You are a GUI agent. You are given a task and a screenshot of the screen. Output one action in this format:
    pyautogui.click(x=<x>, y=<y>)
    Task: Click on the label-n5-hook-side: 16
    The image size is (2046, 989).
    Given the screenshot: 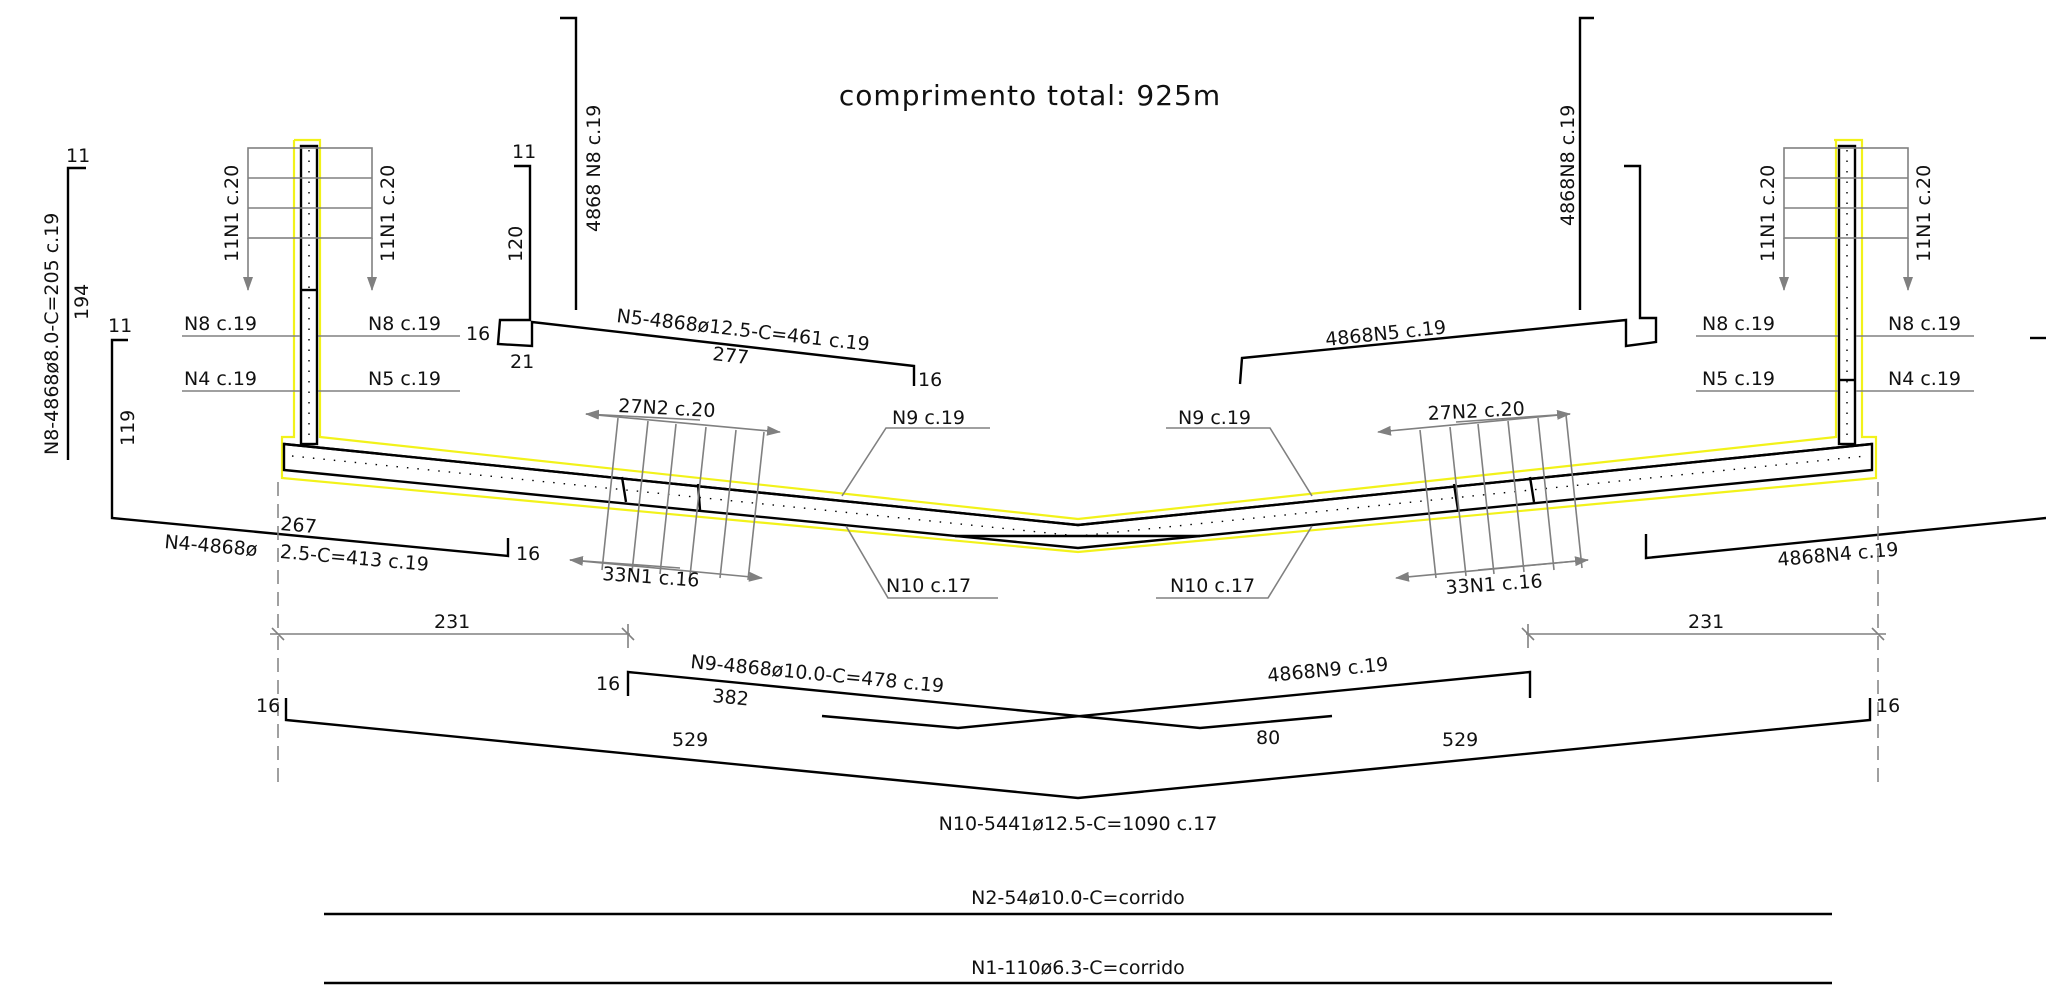 What is the action you would take?
    pyautogui.click(x=478, y=334)
    